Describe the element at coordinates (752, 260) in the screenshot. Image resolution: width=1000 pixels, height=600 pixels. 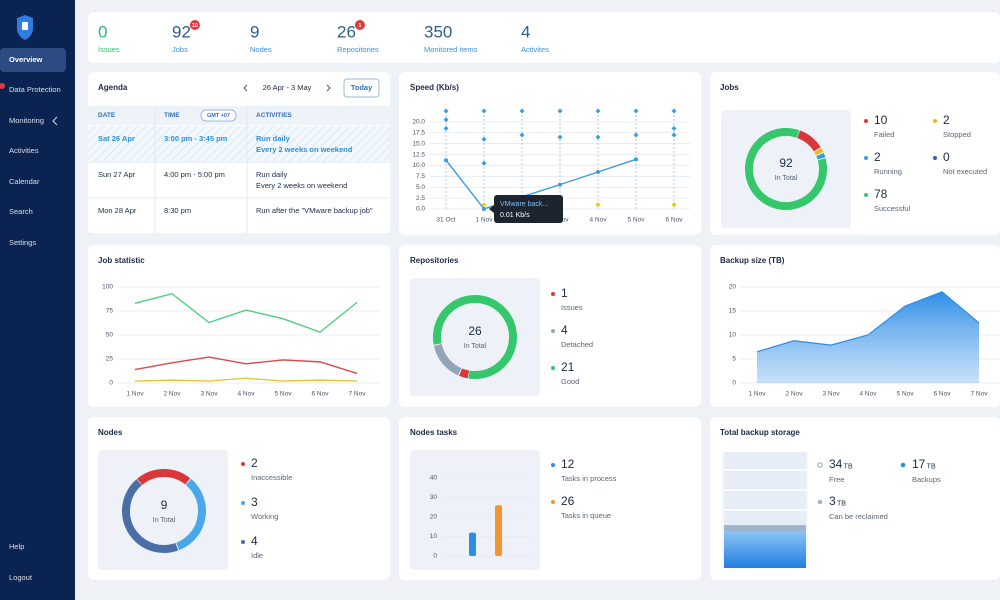
I see `card-title: Backup size (TB)` at that location.